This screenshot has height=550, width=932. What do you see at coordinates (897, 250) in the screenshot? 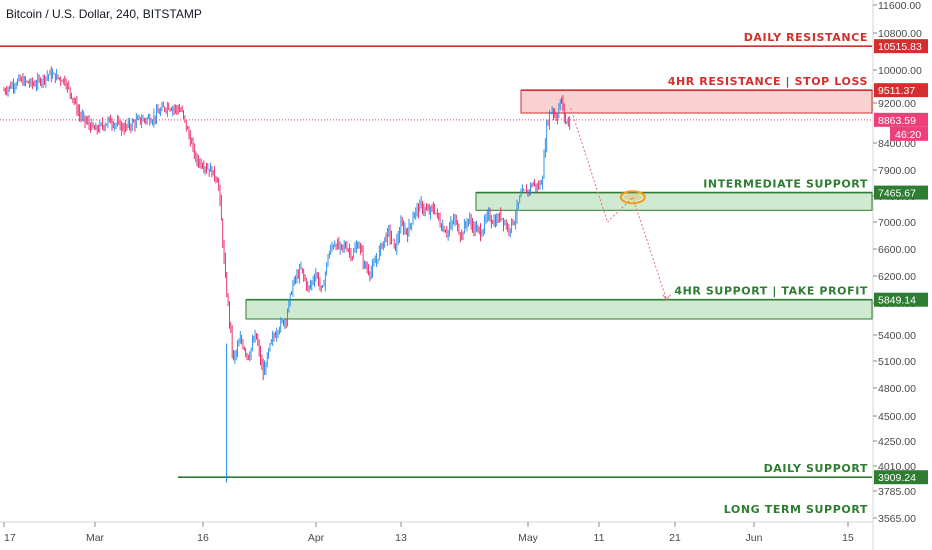
I see `y-tick-label: 6600.00` at bounding box center [897, 250].